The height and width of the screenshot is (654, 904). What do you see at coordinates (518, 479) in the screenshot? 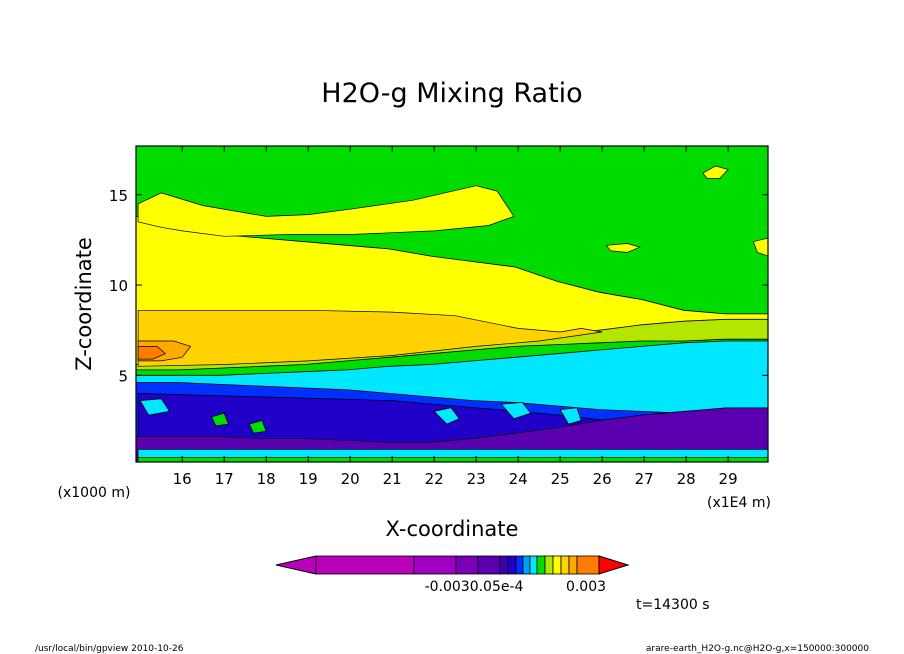
I see `x-tick-label: 24` at bounding box center [518, 479].